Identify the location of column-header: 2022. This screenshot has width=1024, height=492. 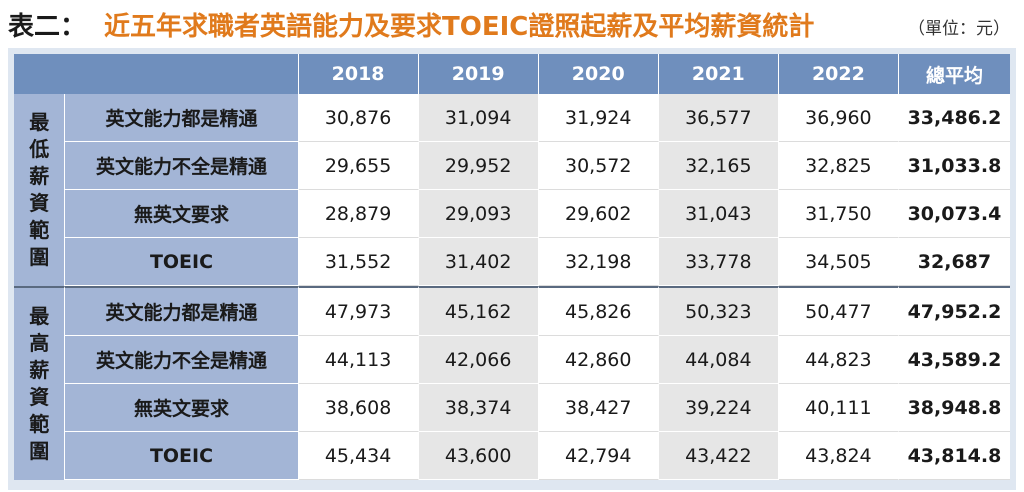
(838, 74).